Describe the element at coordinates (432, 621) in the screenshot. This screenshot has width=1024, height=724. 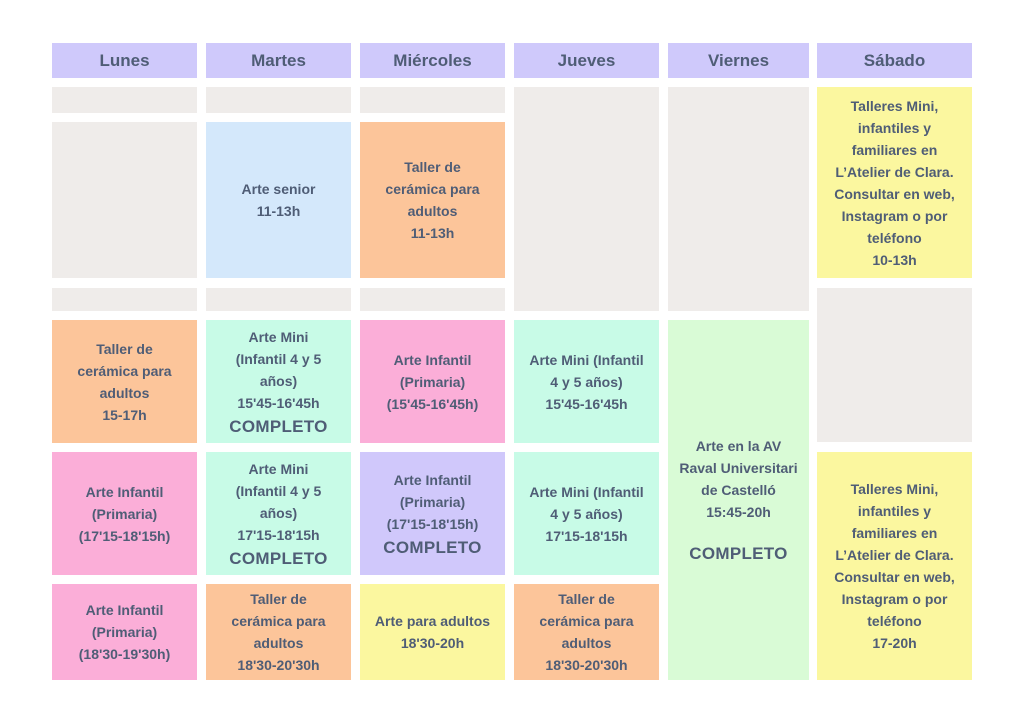
I see `class-line: Arte para adultos` at that location.